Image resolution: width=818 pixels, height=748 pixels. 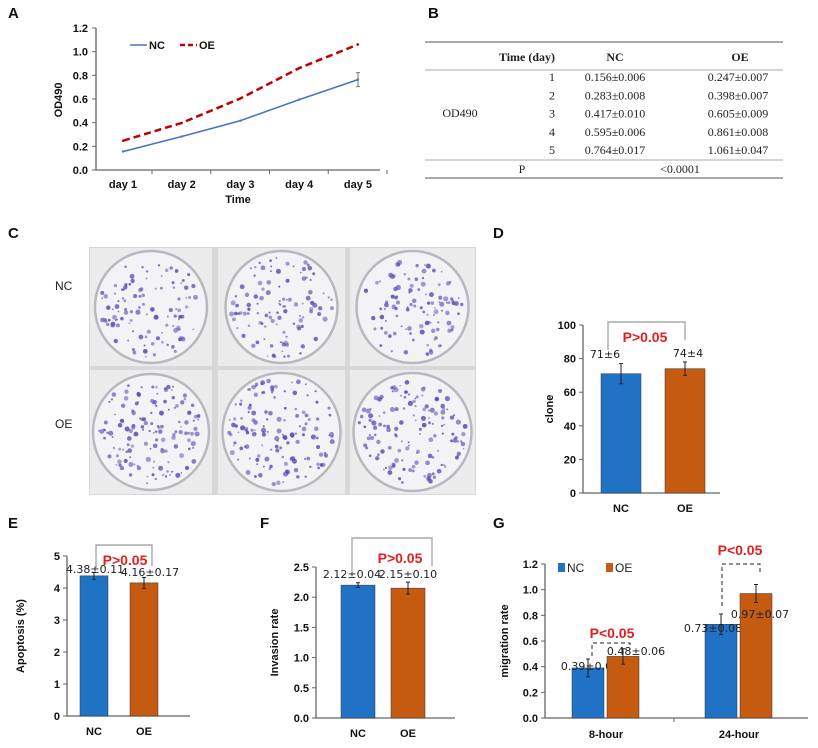 What do you see at coordinates (408, 734) in the screenshot?
I see `x-tick-label: OE` at bounding box center [408, 734].